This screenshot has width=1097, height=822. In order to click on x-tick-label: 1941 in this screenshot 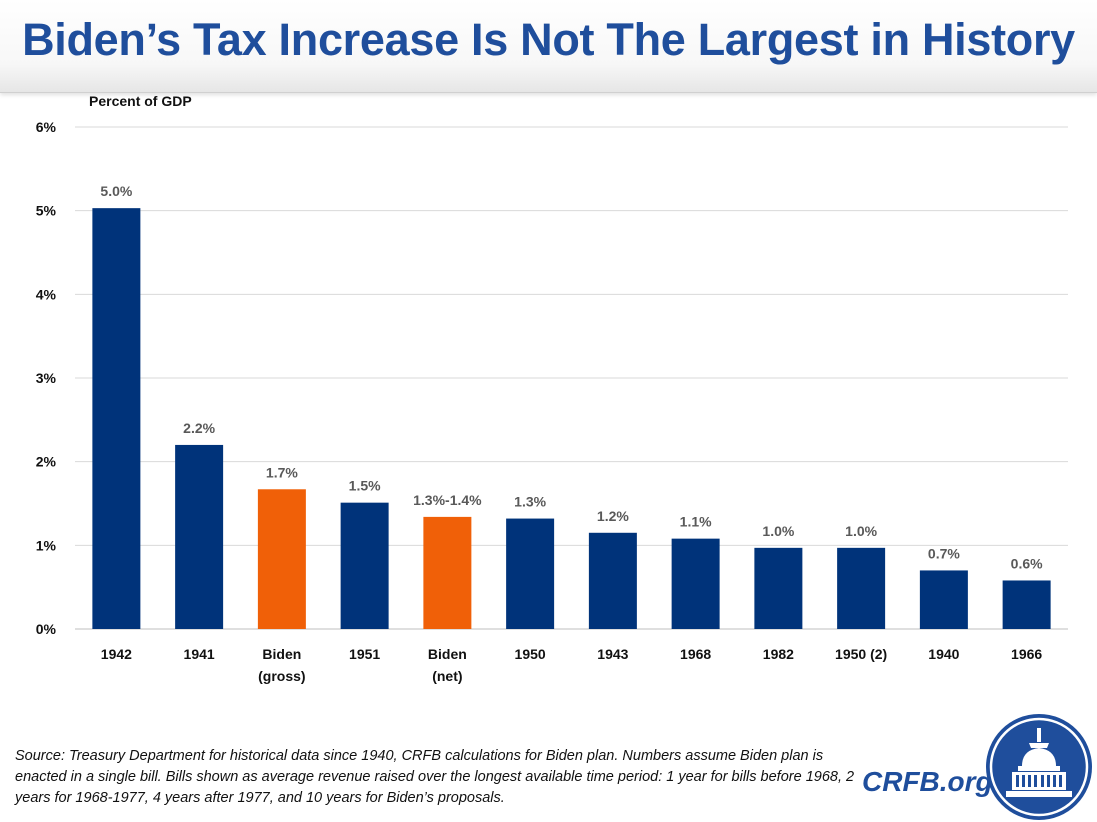, I will do `click(199, 654)`.